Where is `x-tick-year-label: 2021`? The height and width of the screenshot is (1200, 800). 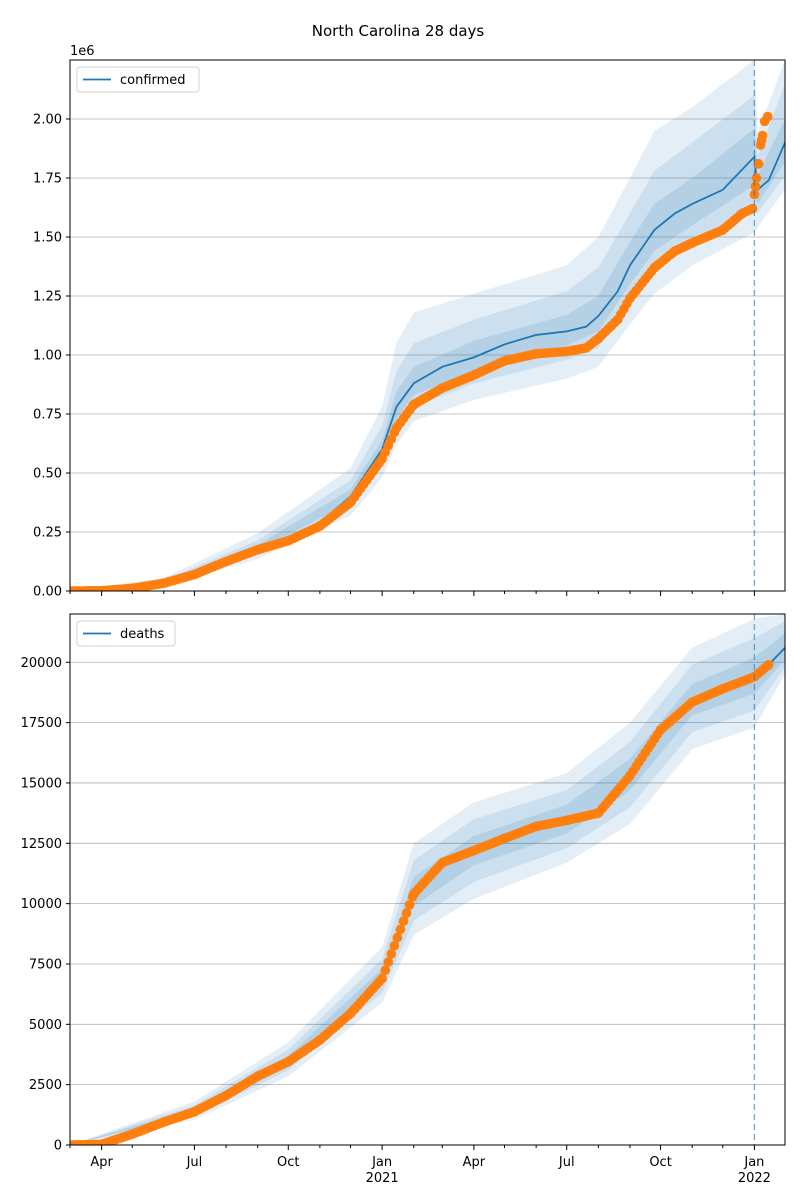
x-tick-year-label: 2021 is located at coordinates (382, 1178).